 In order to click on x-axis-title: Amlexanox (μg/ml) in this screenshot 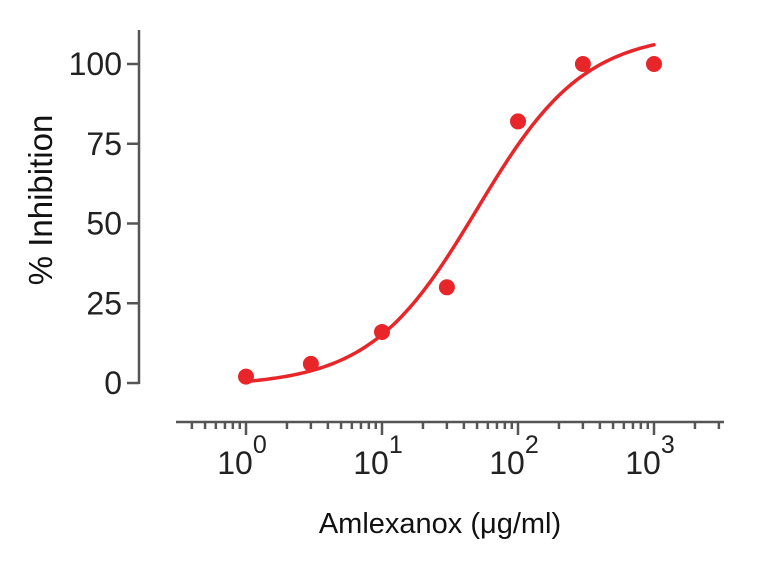, I will do `click(440, 524)`.